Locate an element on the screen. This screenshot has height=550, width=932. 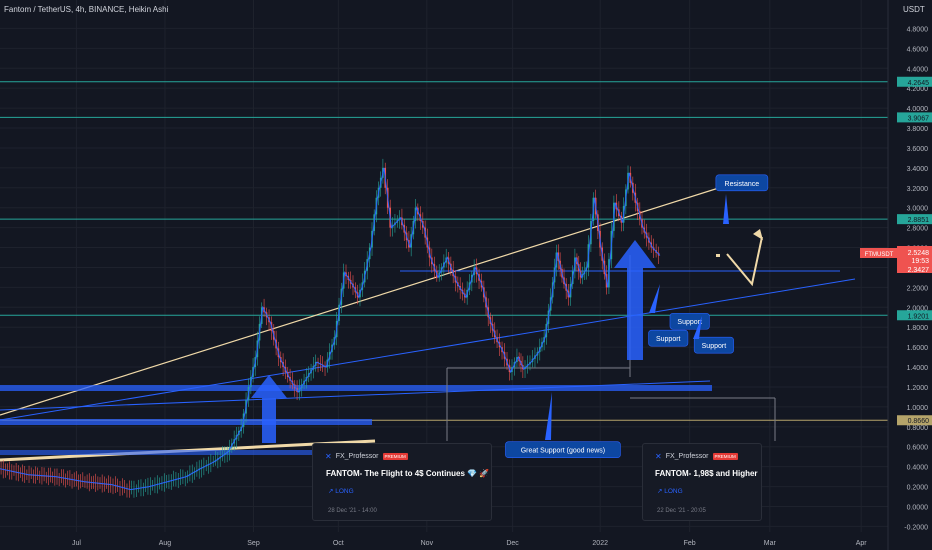
price-axis-bg is located at coordinates (910, 275).